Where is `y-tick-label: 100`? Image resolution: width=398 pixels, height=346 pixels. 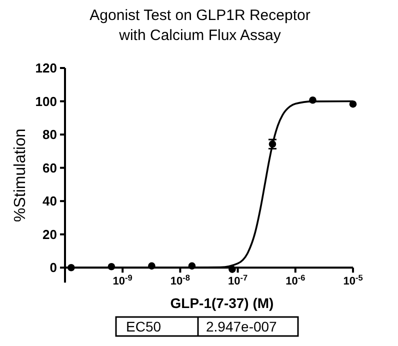
y-tick-label: 100 is located at coordinates (46, 101).